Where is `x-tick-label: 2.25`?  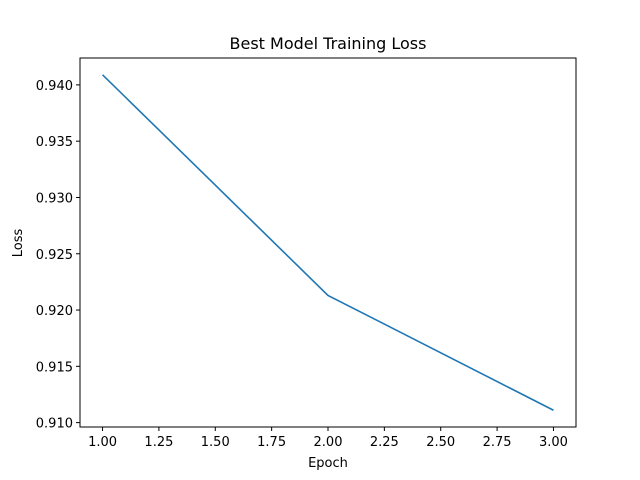 x-tick-label: 2.25 is located at coordinates (384, 442).